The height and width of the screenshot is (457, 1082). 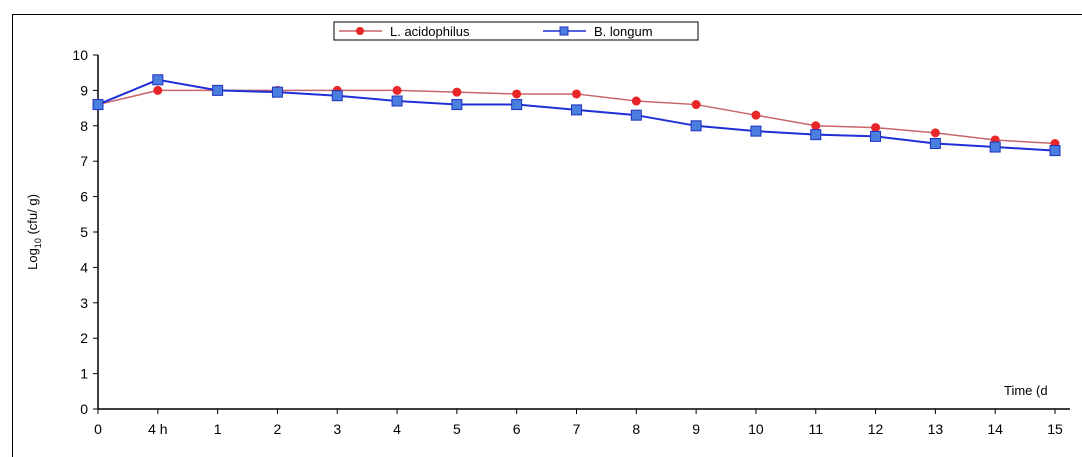 What do you see at coordinates (98, 429) in the screenshot?
I see `x-tick-label: 0` at bounding box center [98, 429].